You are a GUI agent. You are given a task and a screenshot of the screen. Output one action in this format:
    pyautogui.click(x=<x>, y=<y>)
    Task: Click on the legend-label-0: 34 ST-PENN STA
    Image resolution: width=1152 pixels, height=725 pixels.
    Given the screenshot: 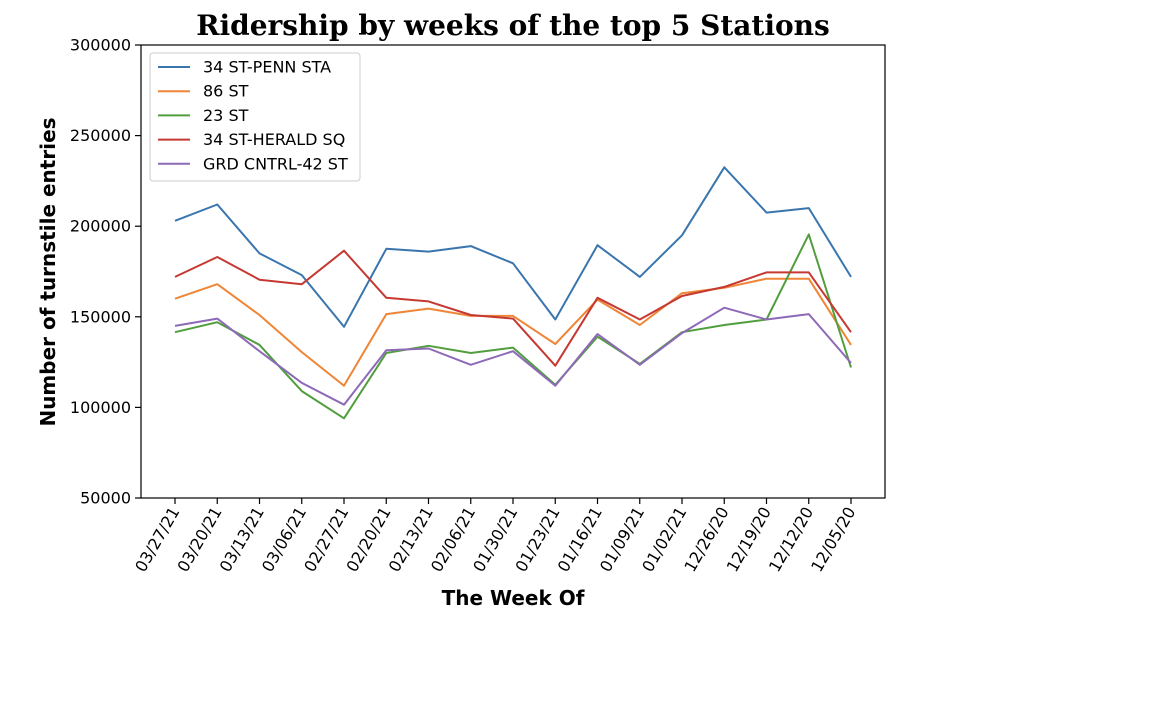 What is the action you would take?
    pyautogui.click(x=267, y=67)
    